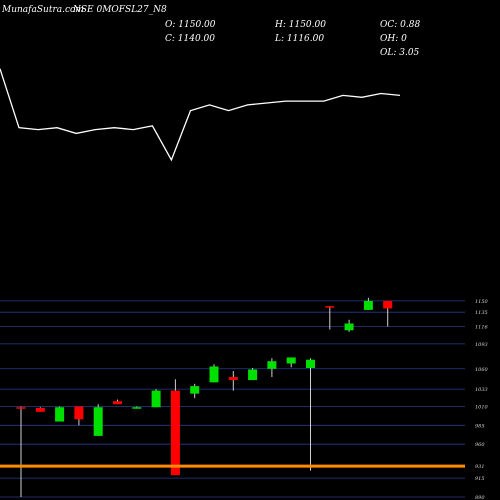 Image resolution: width=500 pixels, height=500 pixels. I want to click on y-tick-label: 1116, so click(482, 328).